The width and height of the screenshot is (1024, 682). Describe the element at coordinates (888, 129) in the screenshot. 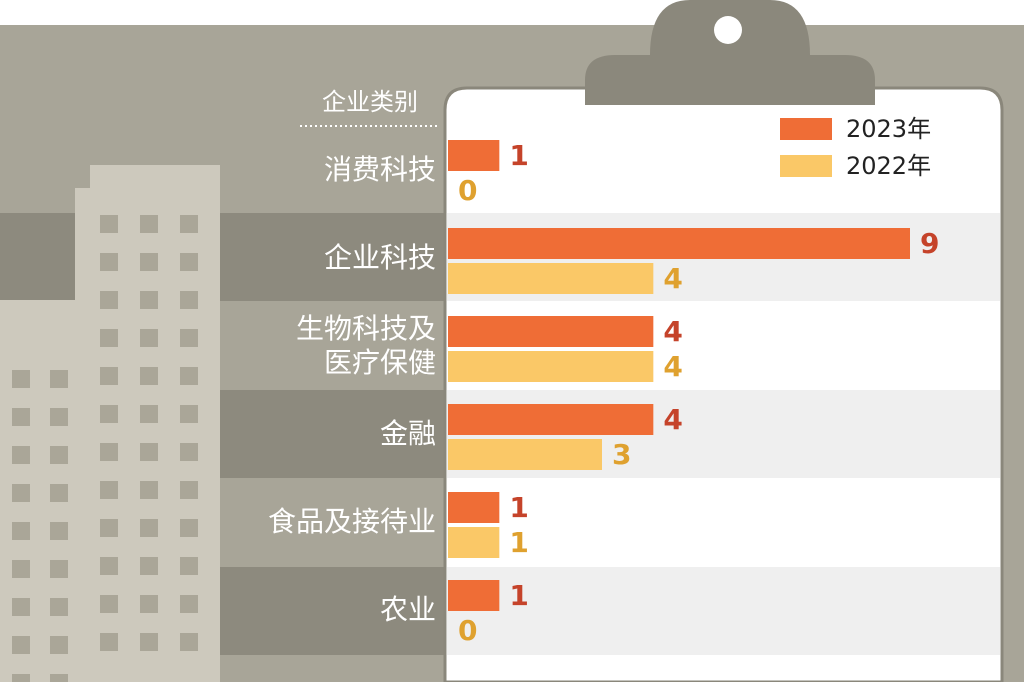

I see `legend-label: 2023年` at that location.